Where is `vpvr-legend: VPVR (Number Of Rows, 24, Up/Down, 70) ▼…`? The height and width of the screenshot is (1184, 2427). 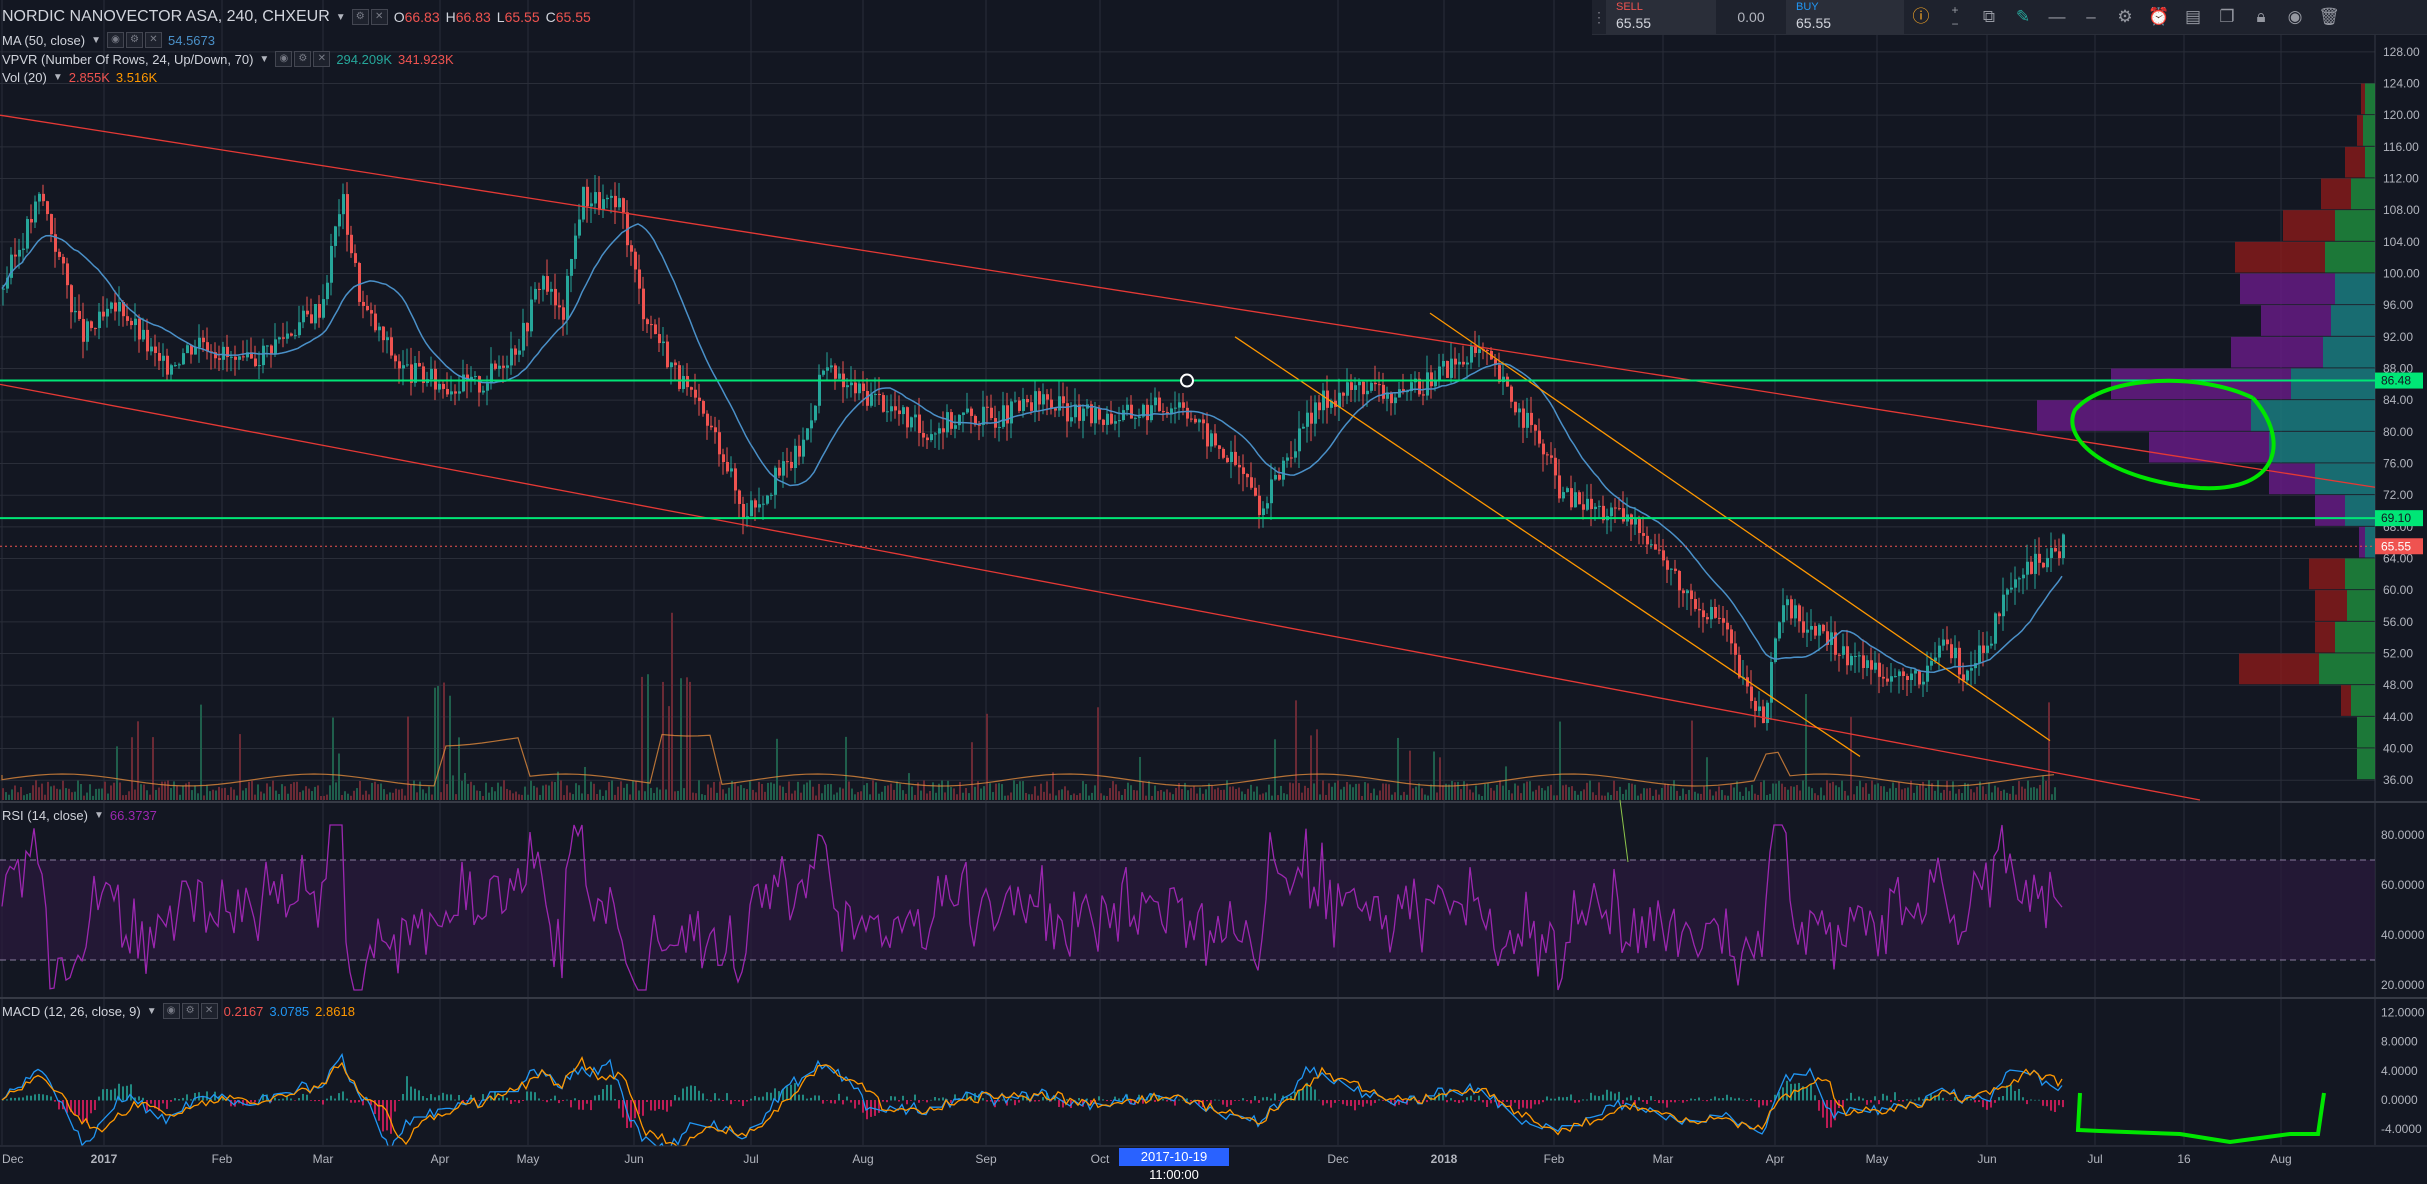
vpvr-legend: VPVR (Number Of Rows, 24, Up/Down, 70) ▼… is located at coordinates (228, 59).